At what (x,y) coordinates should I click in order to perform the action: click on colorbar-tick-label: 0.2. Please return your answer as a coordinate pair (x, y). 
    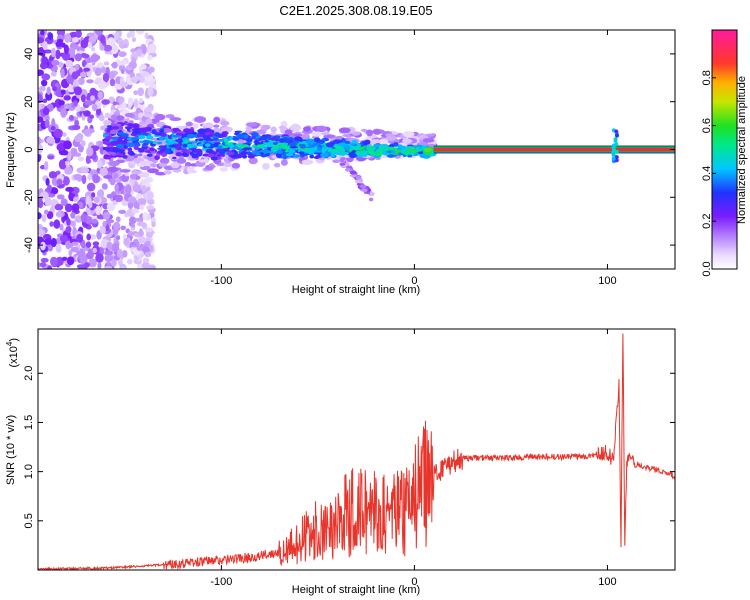
    Looking at the image, I should click on (707, 221).